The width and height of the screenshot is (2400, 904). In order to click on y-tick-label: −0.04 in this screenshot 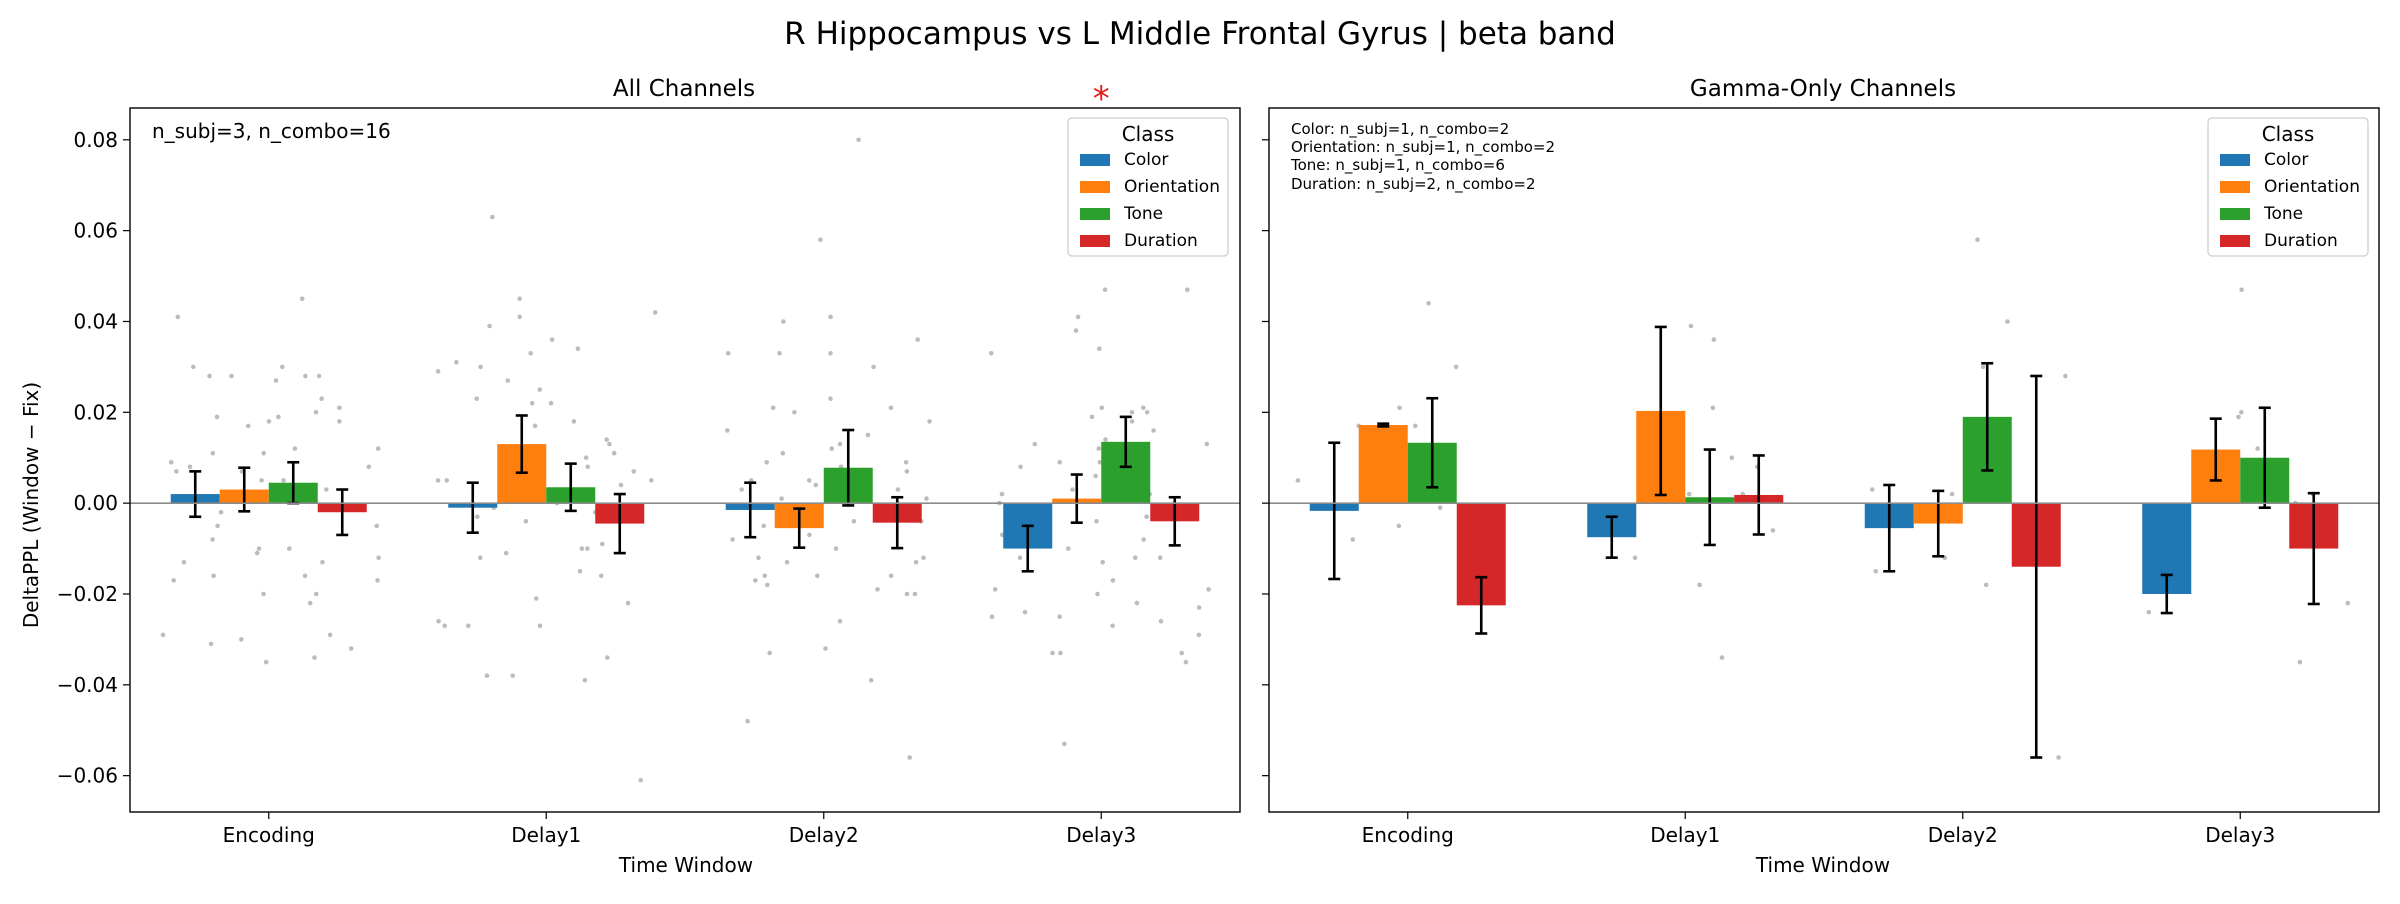, I will do `click(87, 685)`.